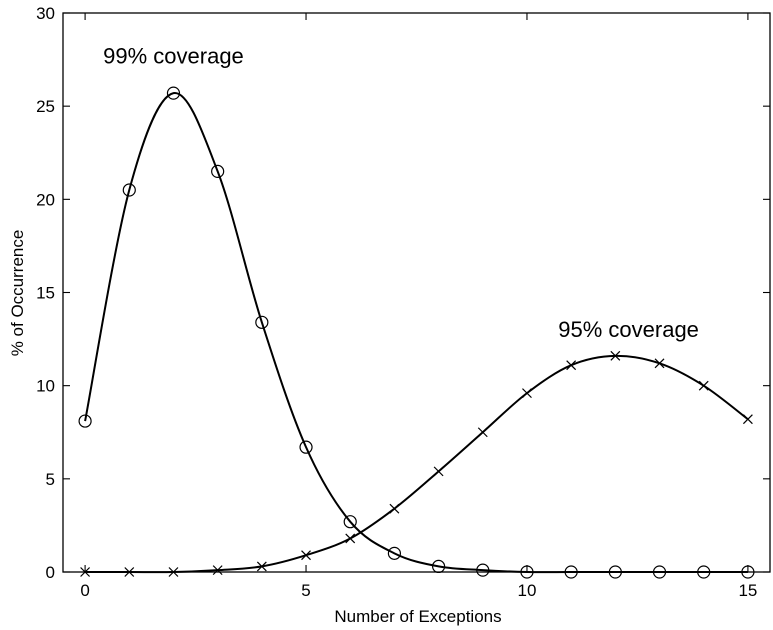 Image resolution: width=773 pixels, height=630 pixels. I want to click on y-tick-label: 20, so click(45, 199).